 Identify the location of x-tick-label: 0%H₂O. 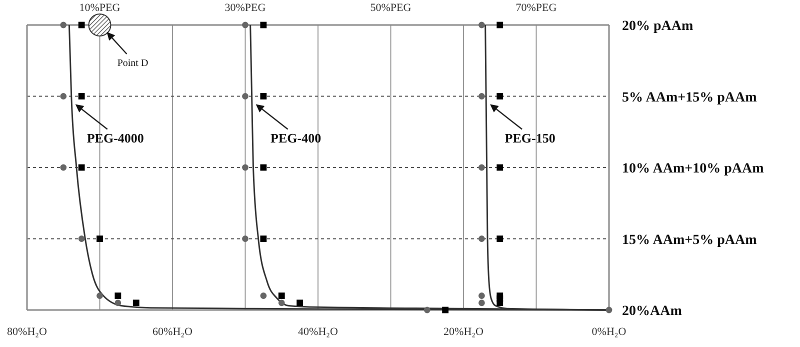
(609, 332).